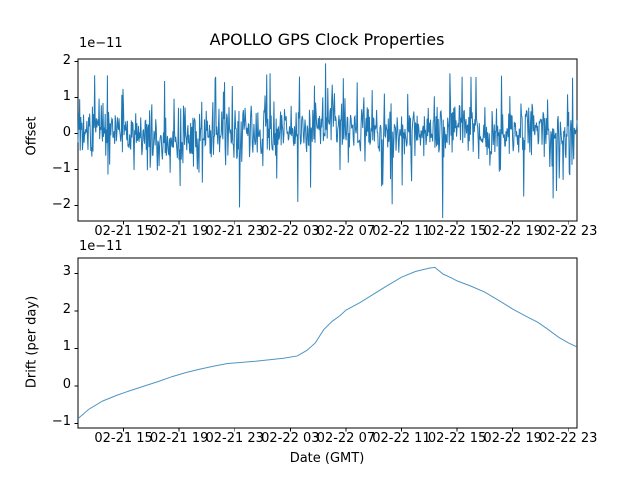  Describe the element at coordinates (101, 246) in the screenshot. I see `drift-axis-scale-note: 1e−11` at that location.